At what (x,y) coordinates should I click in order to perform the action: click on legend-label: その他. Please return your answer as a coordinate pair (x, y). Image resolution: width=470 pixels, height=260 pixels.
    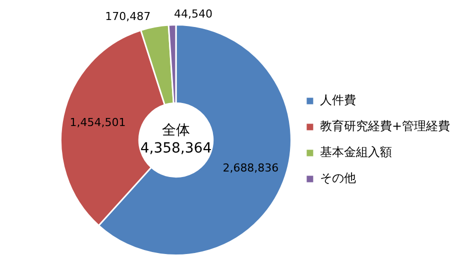
    Looking at the image, I should click on (338, 178).